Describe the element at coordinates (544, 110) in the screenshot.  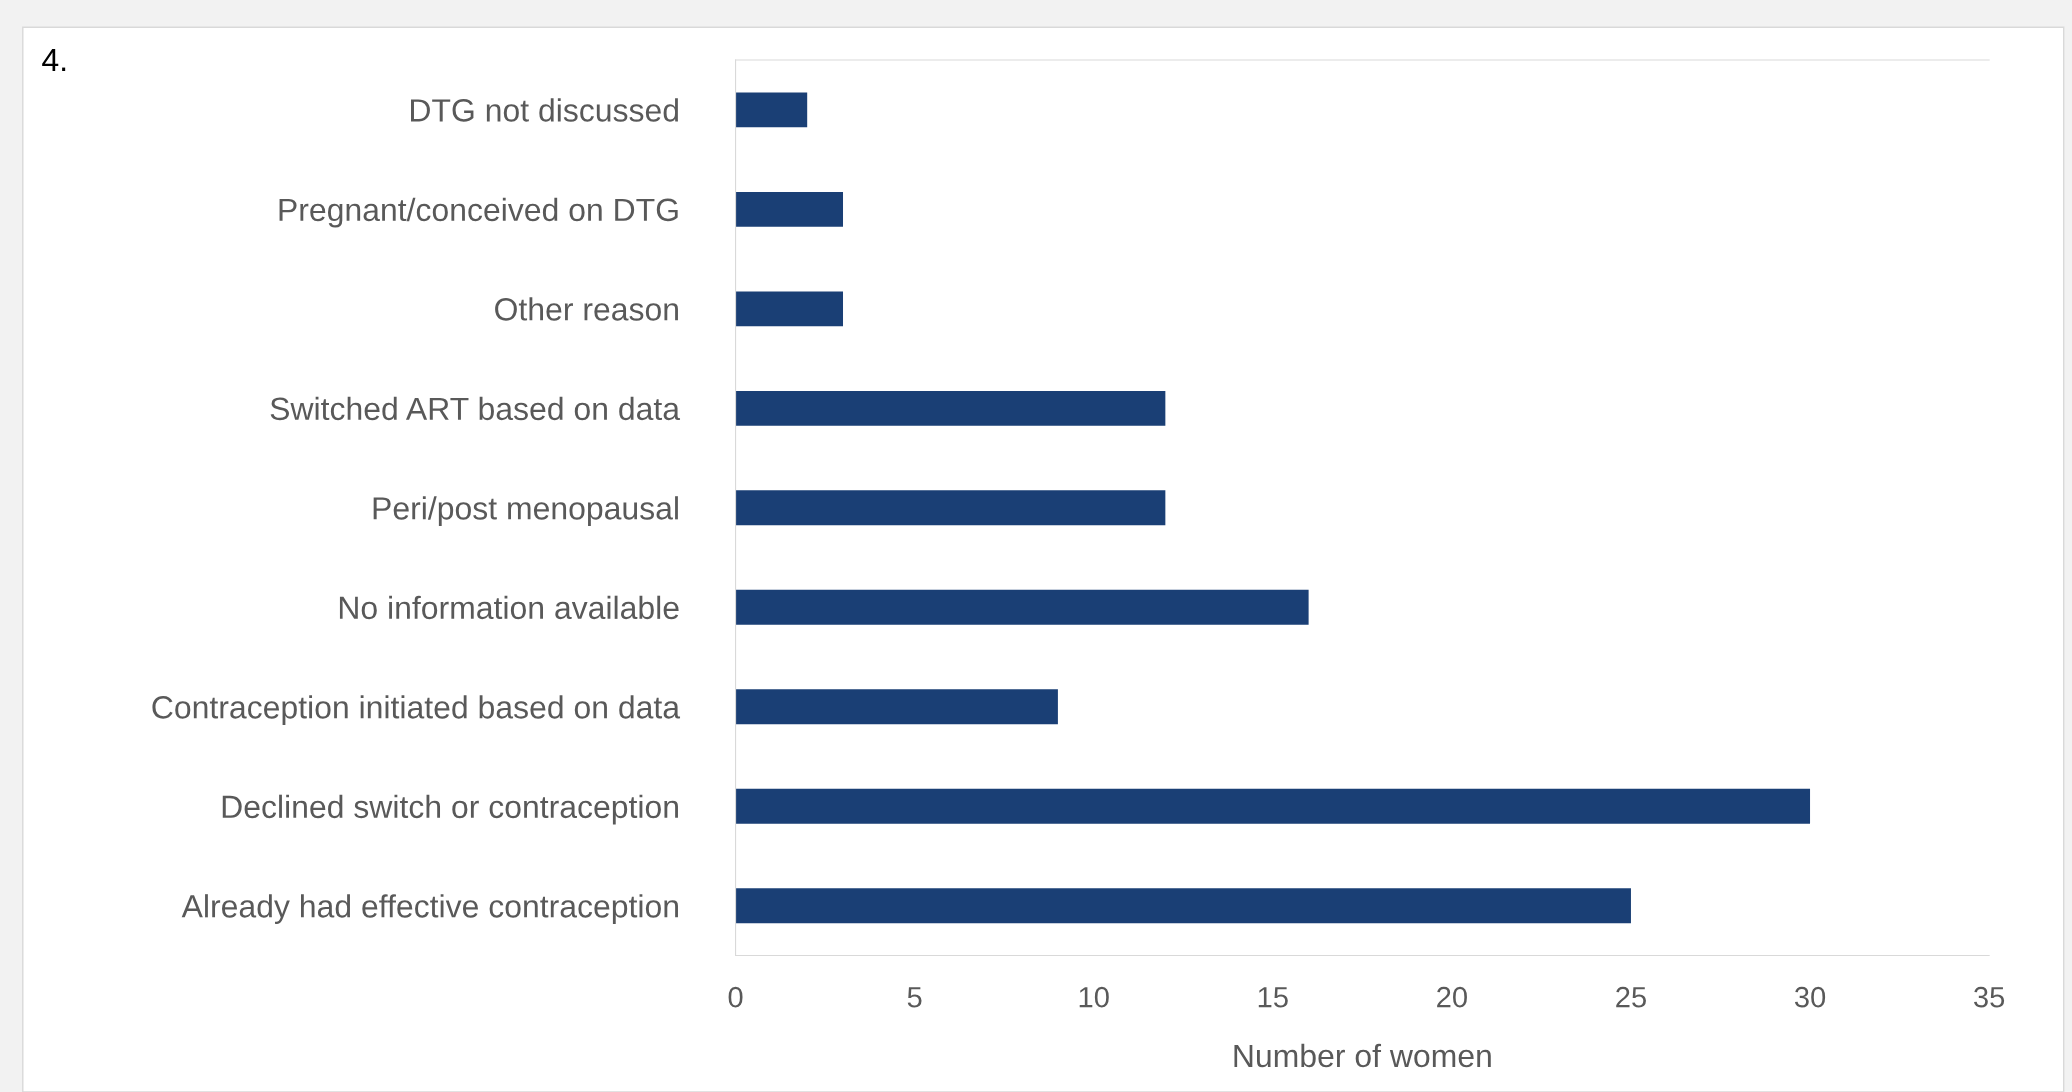
I see `y-tick-label: DTG not discussed` at that location.